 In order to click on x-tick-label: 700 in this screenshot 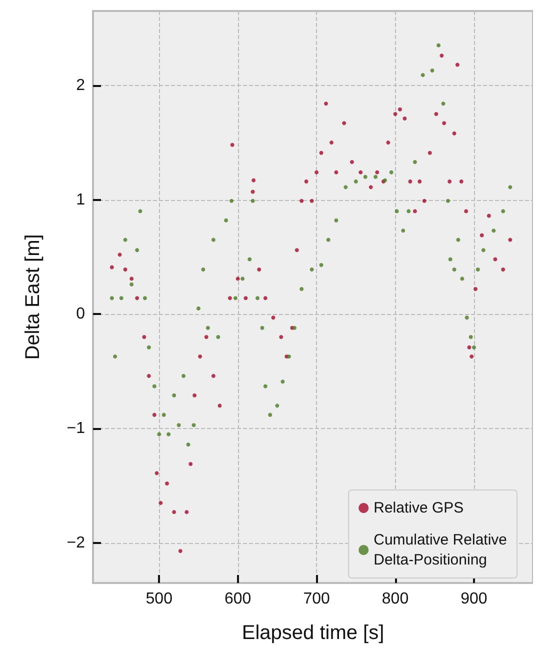, I will do `click(316, 599)`.